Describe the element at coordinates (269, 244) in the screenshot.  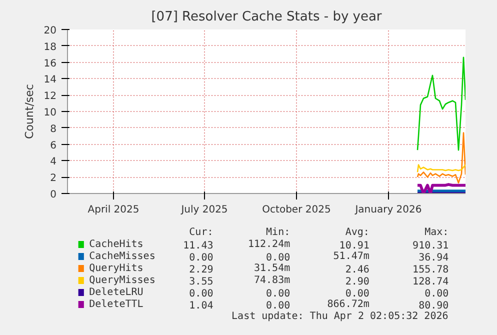
I see `text: 112.24m` at that location.